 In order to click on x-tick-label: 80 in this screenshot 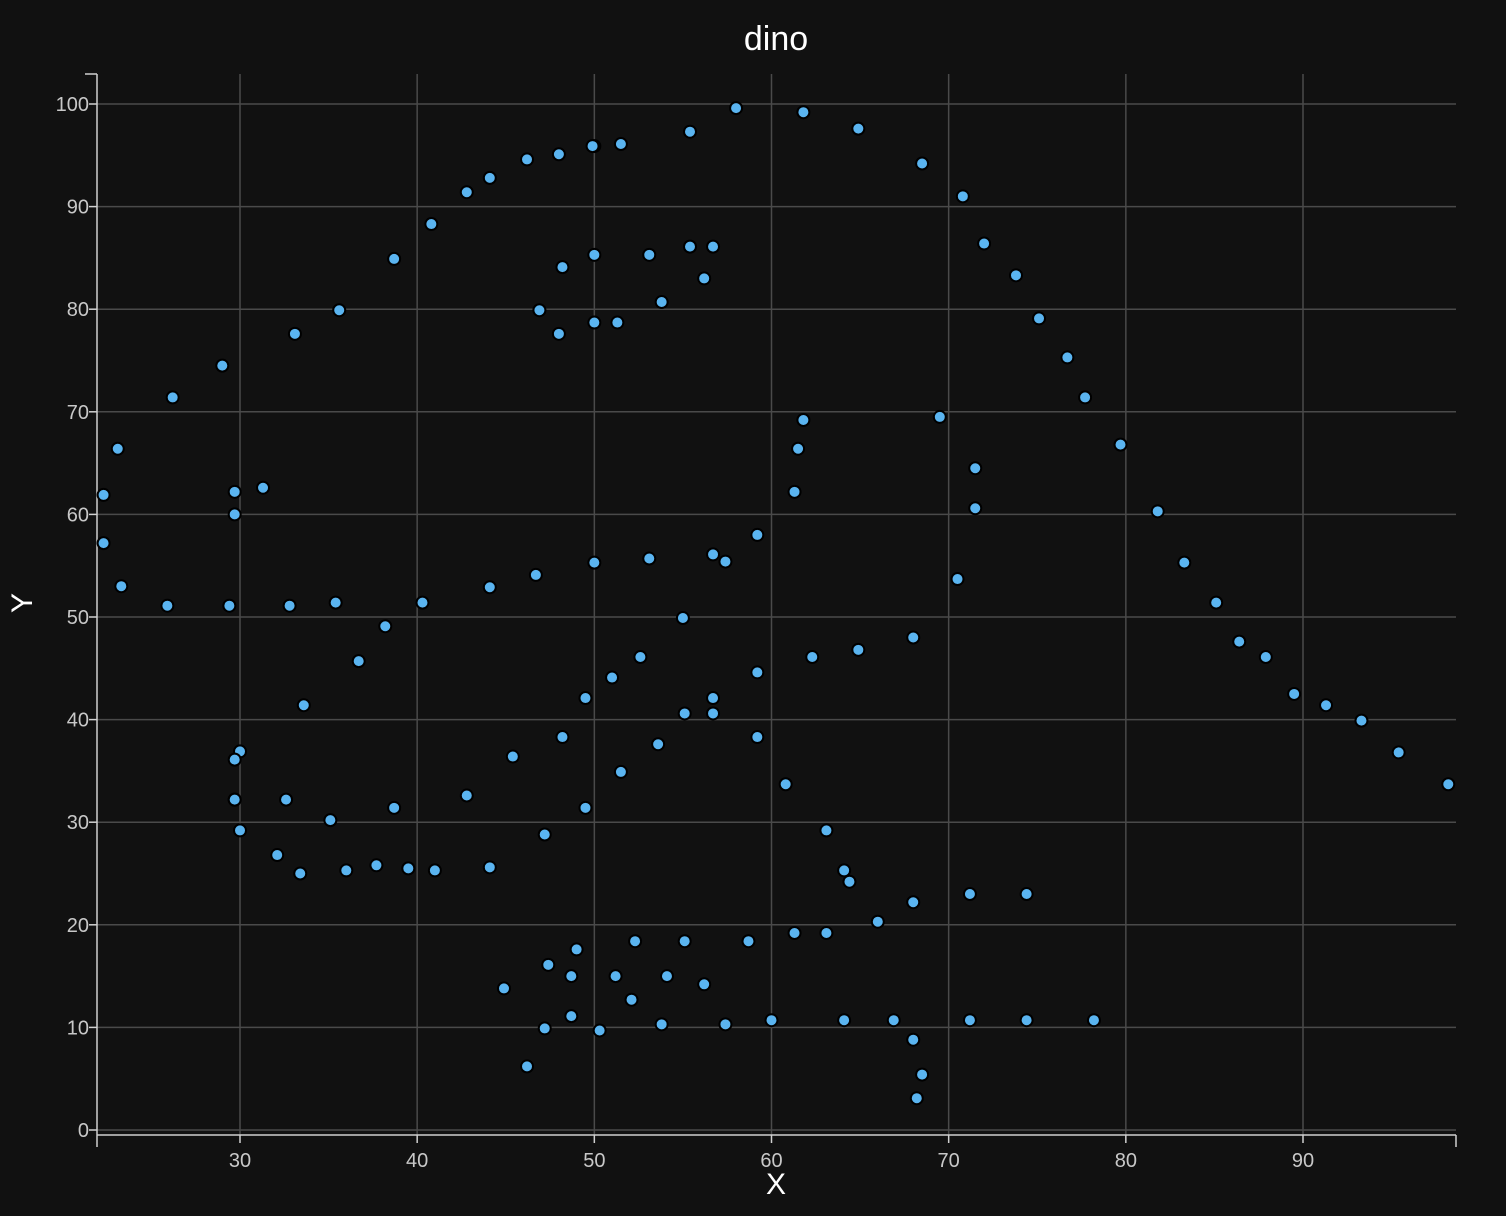, I will do `click(1126, 1161)`.